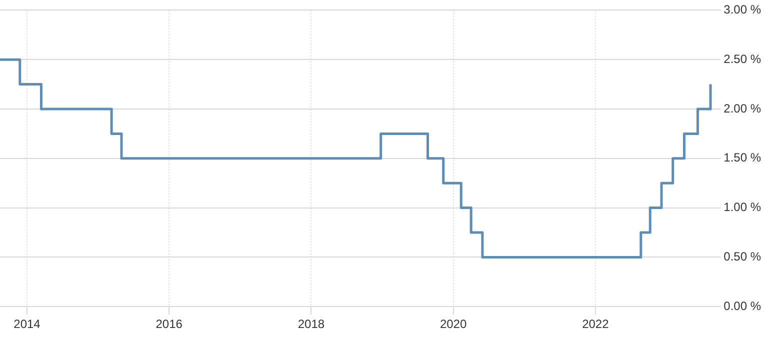 The image size is (770, 337). What do you see at coordinates (743, 157) in the screenshot?
I see `y-tick-label: 1.50 %` at bounding box center [743, 157].